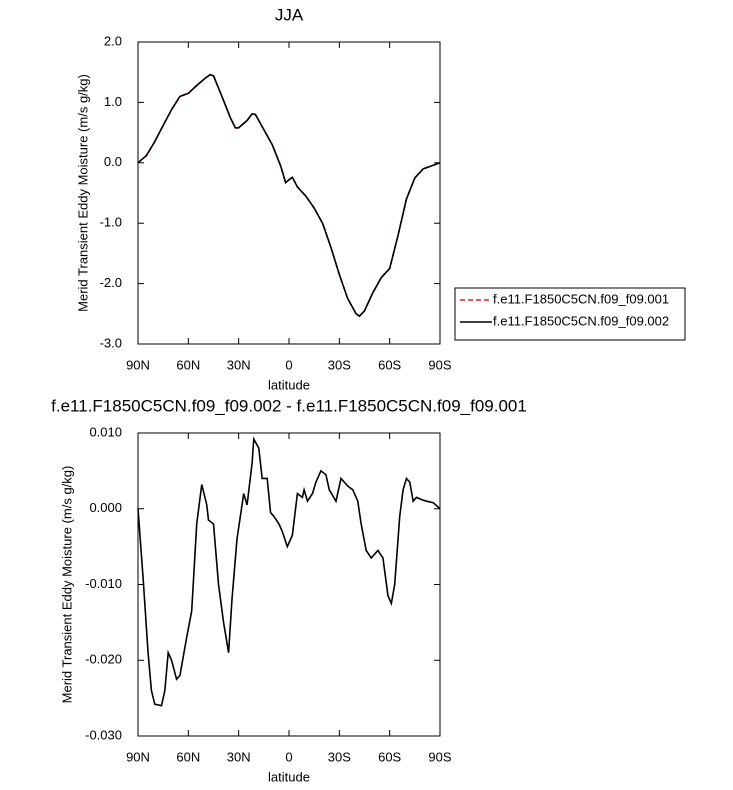 This screenshot has width=733, height=790. Describe the element at coordinates (105, 507) in the screenshot. I see `y-tick-label: 0.000` at that location.